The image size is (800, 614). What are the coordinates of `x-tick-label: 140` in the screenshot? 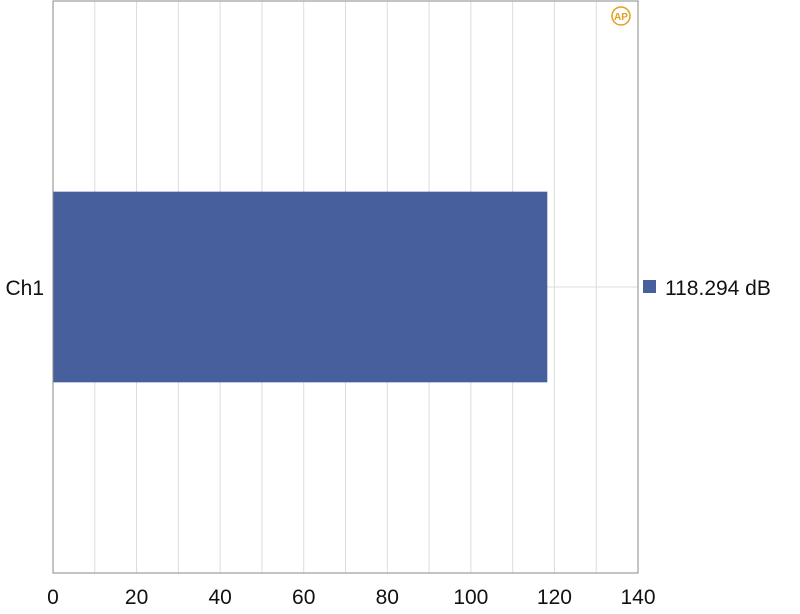 It's located at (637, 597).